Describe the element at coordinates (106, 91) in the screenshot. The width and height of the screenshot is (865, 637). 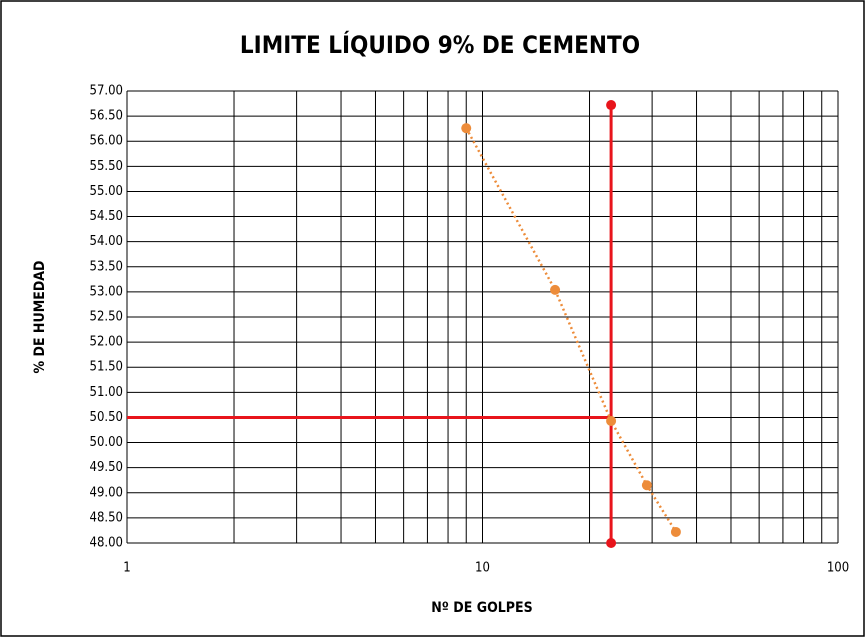
I see `y-tick-label: 57.00` at that location.